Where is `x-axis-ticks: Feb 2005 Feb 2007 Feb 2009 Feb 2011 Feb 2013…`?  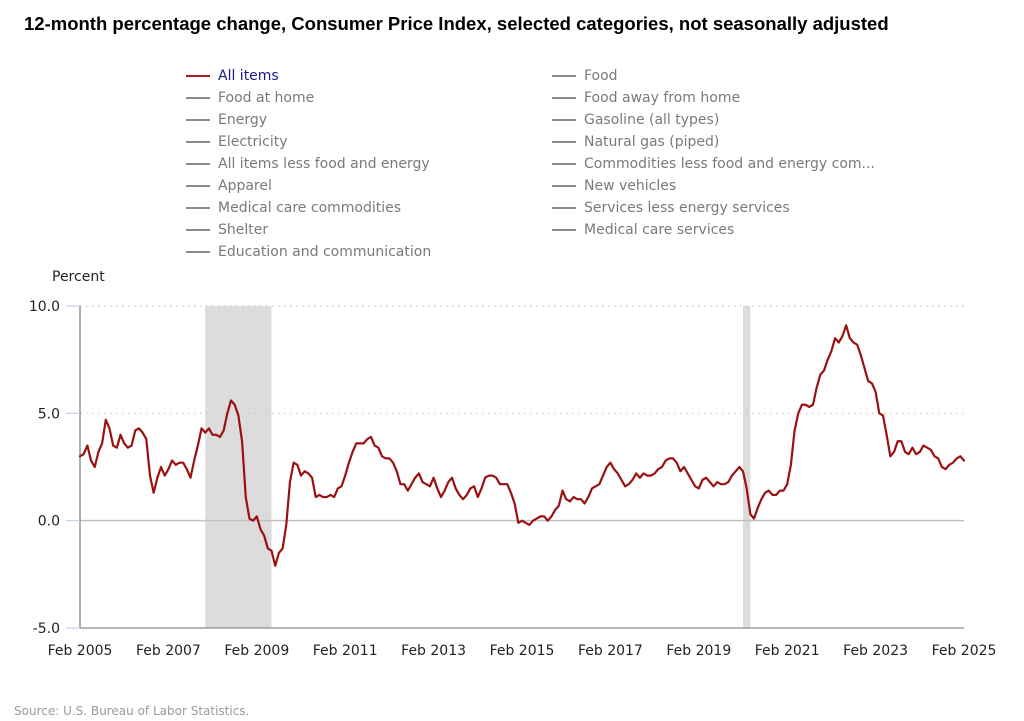 x-axis-ticks: Feb 2005 Feb 2007 Feb 2009 Feb 2011 Feb 2013… is located at coordinates (522, 651).